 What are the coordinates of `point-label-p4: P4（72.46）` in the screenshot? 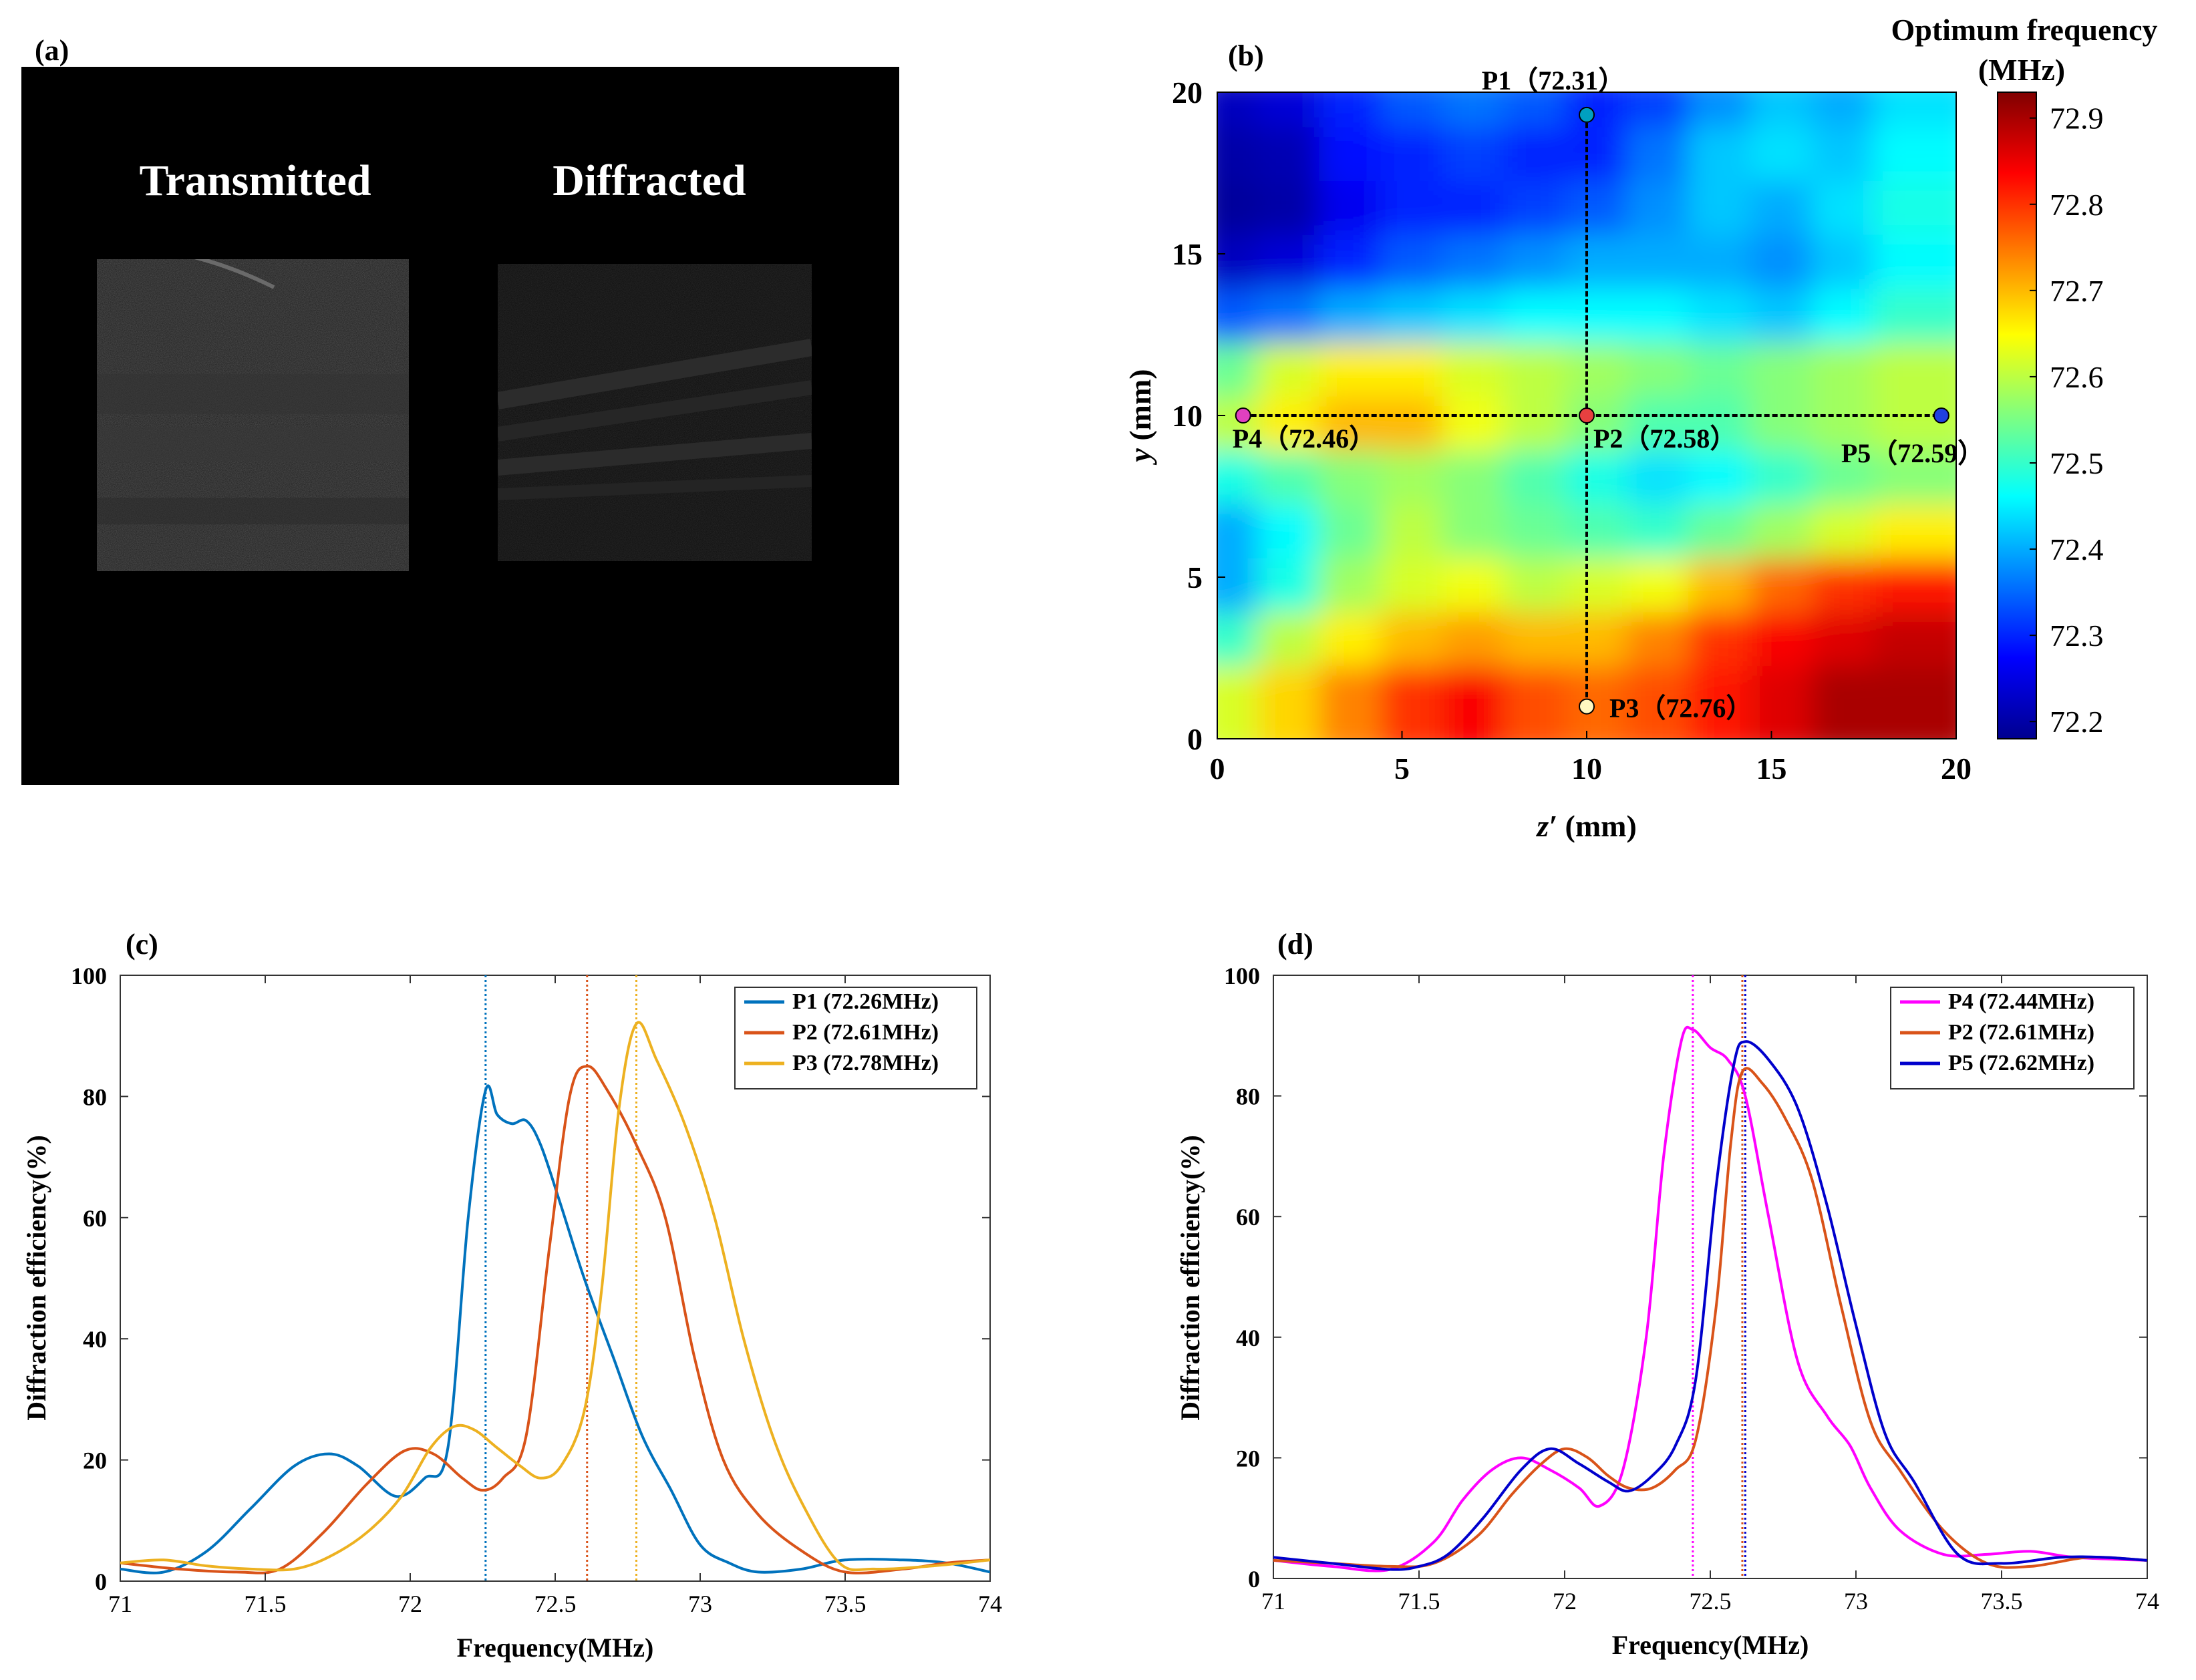 It's located at (1304, 439).